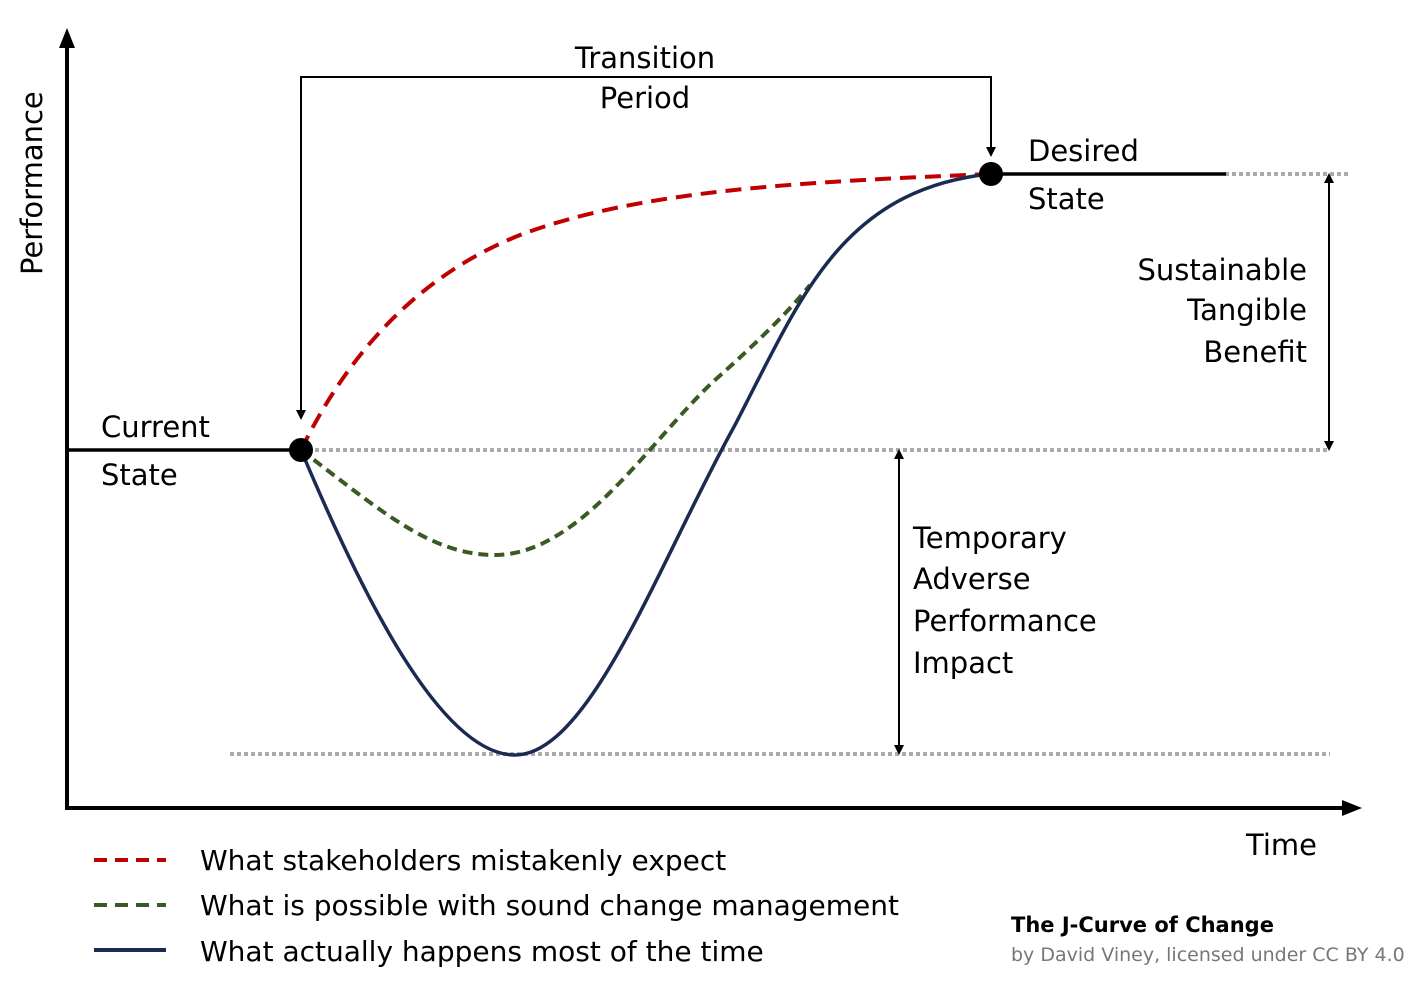 Image resolution: width=1412 pixels, height=1000 pixels. I want to click on legend-label-actual: What actually happens most of the time, so click(482, 951).